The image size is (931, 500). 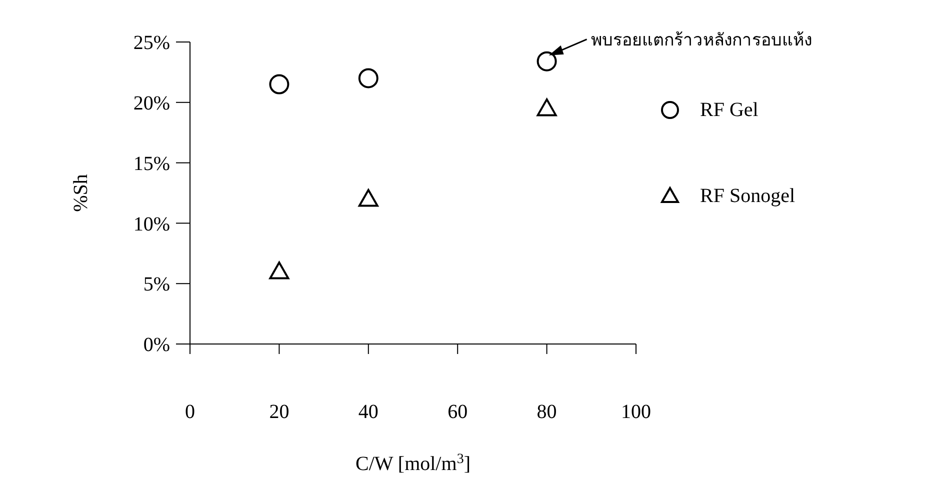 What do you see at coordinates (151, 163) in the screenshot?
I see `y-tick-label: 15%` at bounding box center [151, 163].